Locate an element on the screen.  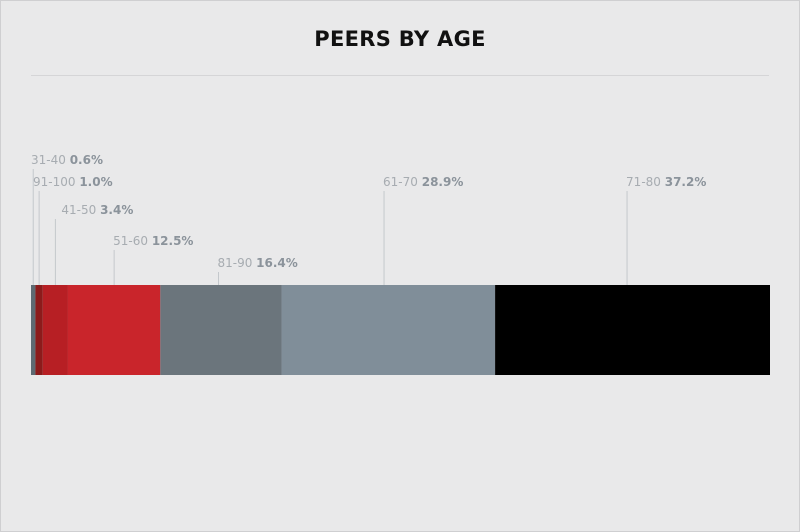
segment-value-label: 16.4% is located at coordinates (277, 263).